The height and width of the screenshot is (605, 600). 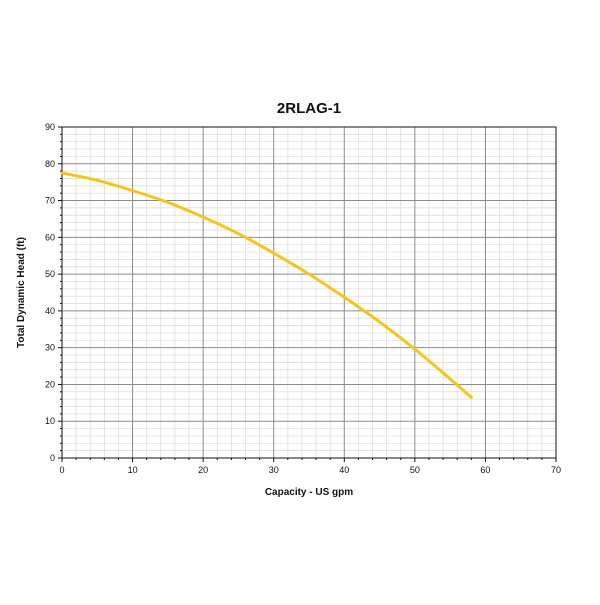 I want to click on x-tick-label: 40, so click(x=344, y=470).